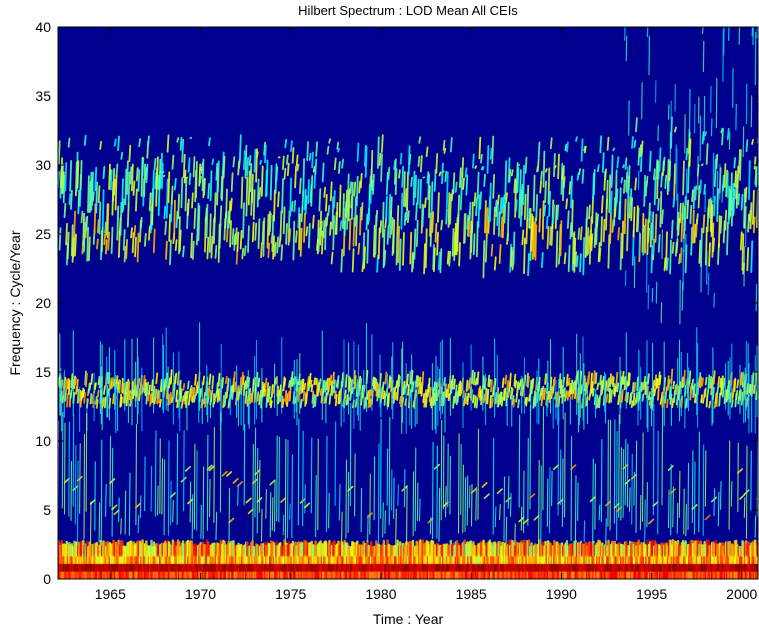 The height and width of the screenshot is (633, 759). Describe the element at coordinates (290, 594) in the screenshot. I see `x-tick-label: 1975` at that location.